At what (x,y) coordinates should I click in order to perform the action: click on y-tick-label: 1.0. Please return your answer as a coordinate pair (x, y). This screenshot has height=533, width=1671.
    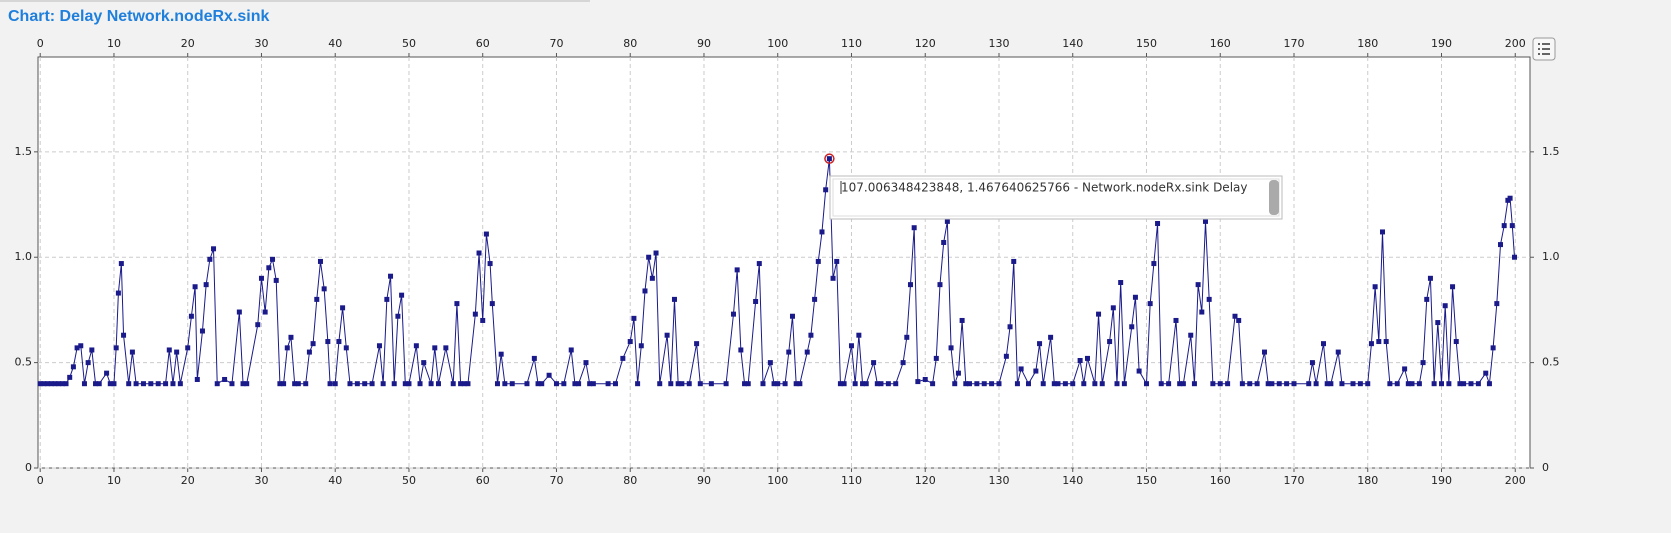
    Looking at the image, I should click on (24, 256).